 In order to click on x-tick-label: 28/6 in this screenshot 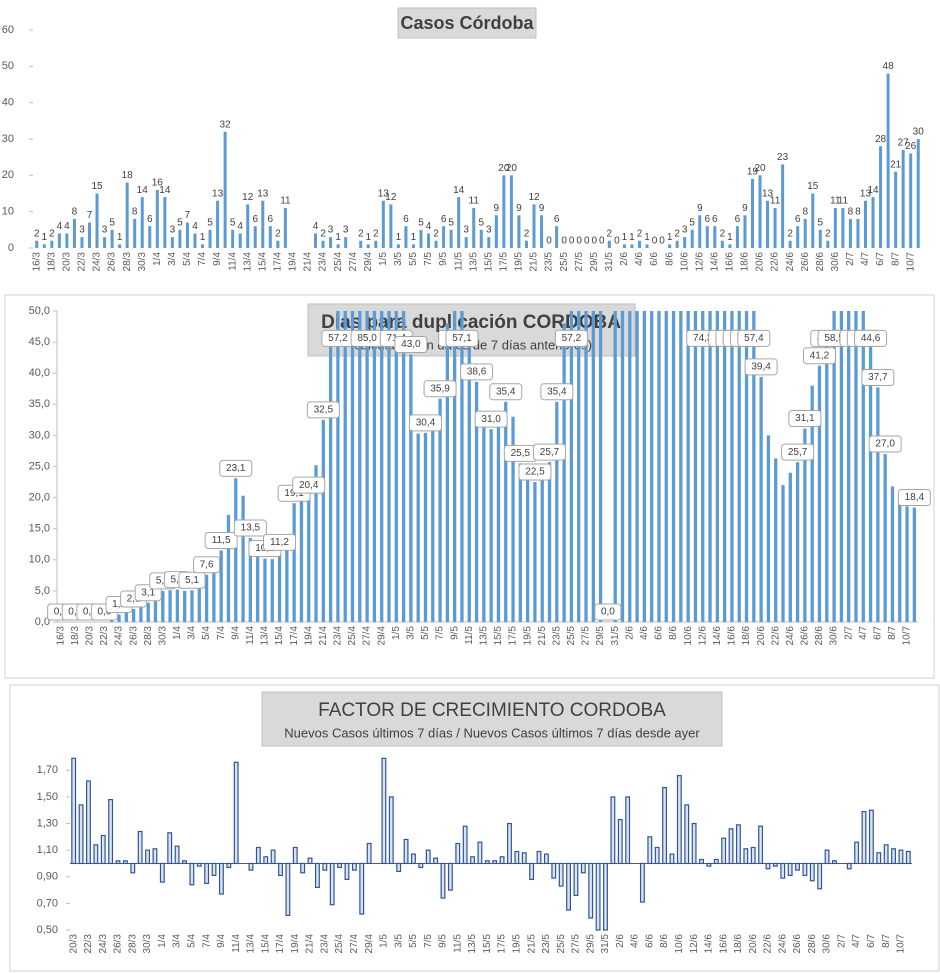, I will do `click(819, 636)`.